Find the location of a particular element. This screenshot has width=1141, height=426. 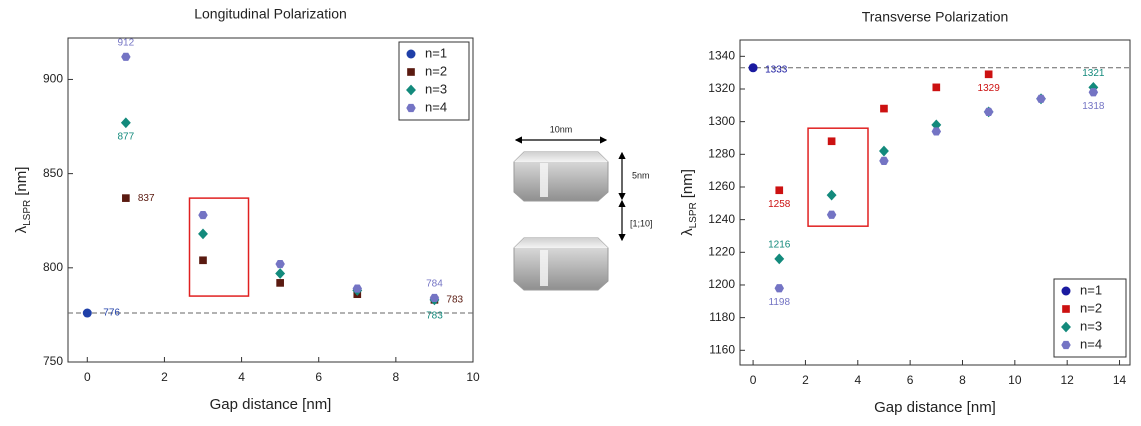

value-label: 1198 is located at coordinates (780, 302).